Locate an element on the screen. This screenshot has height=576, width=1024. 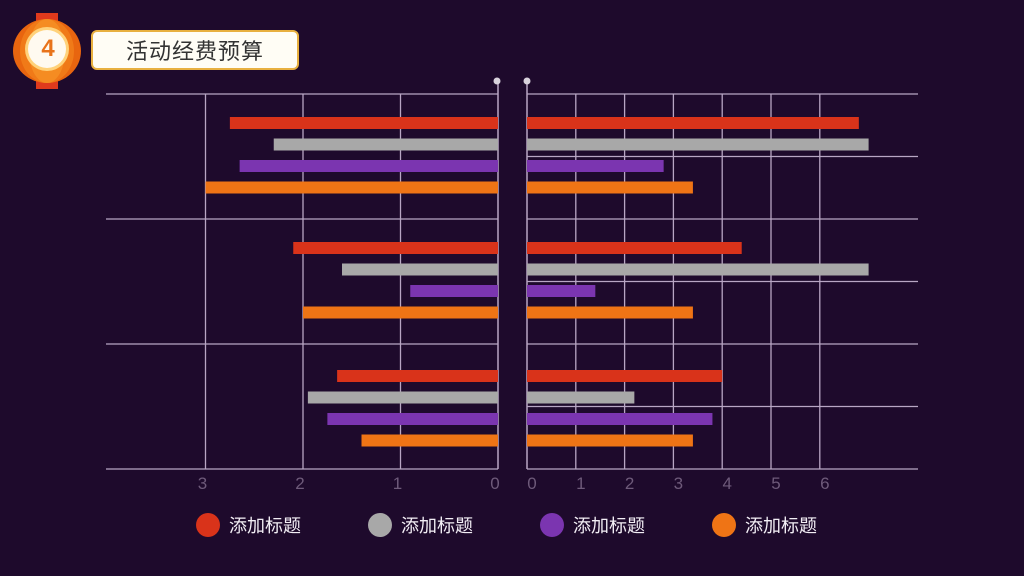
left-axis-dot is located at coordinates (497, 81).